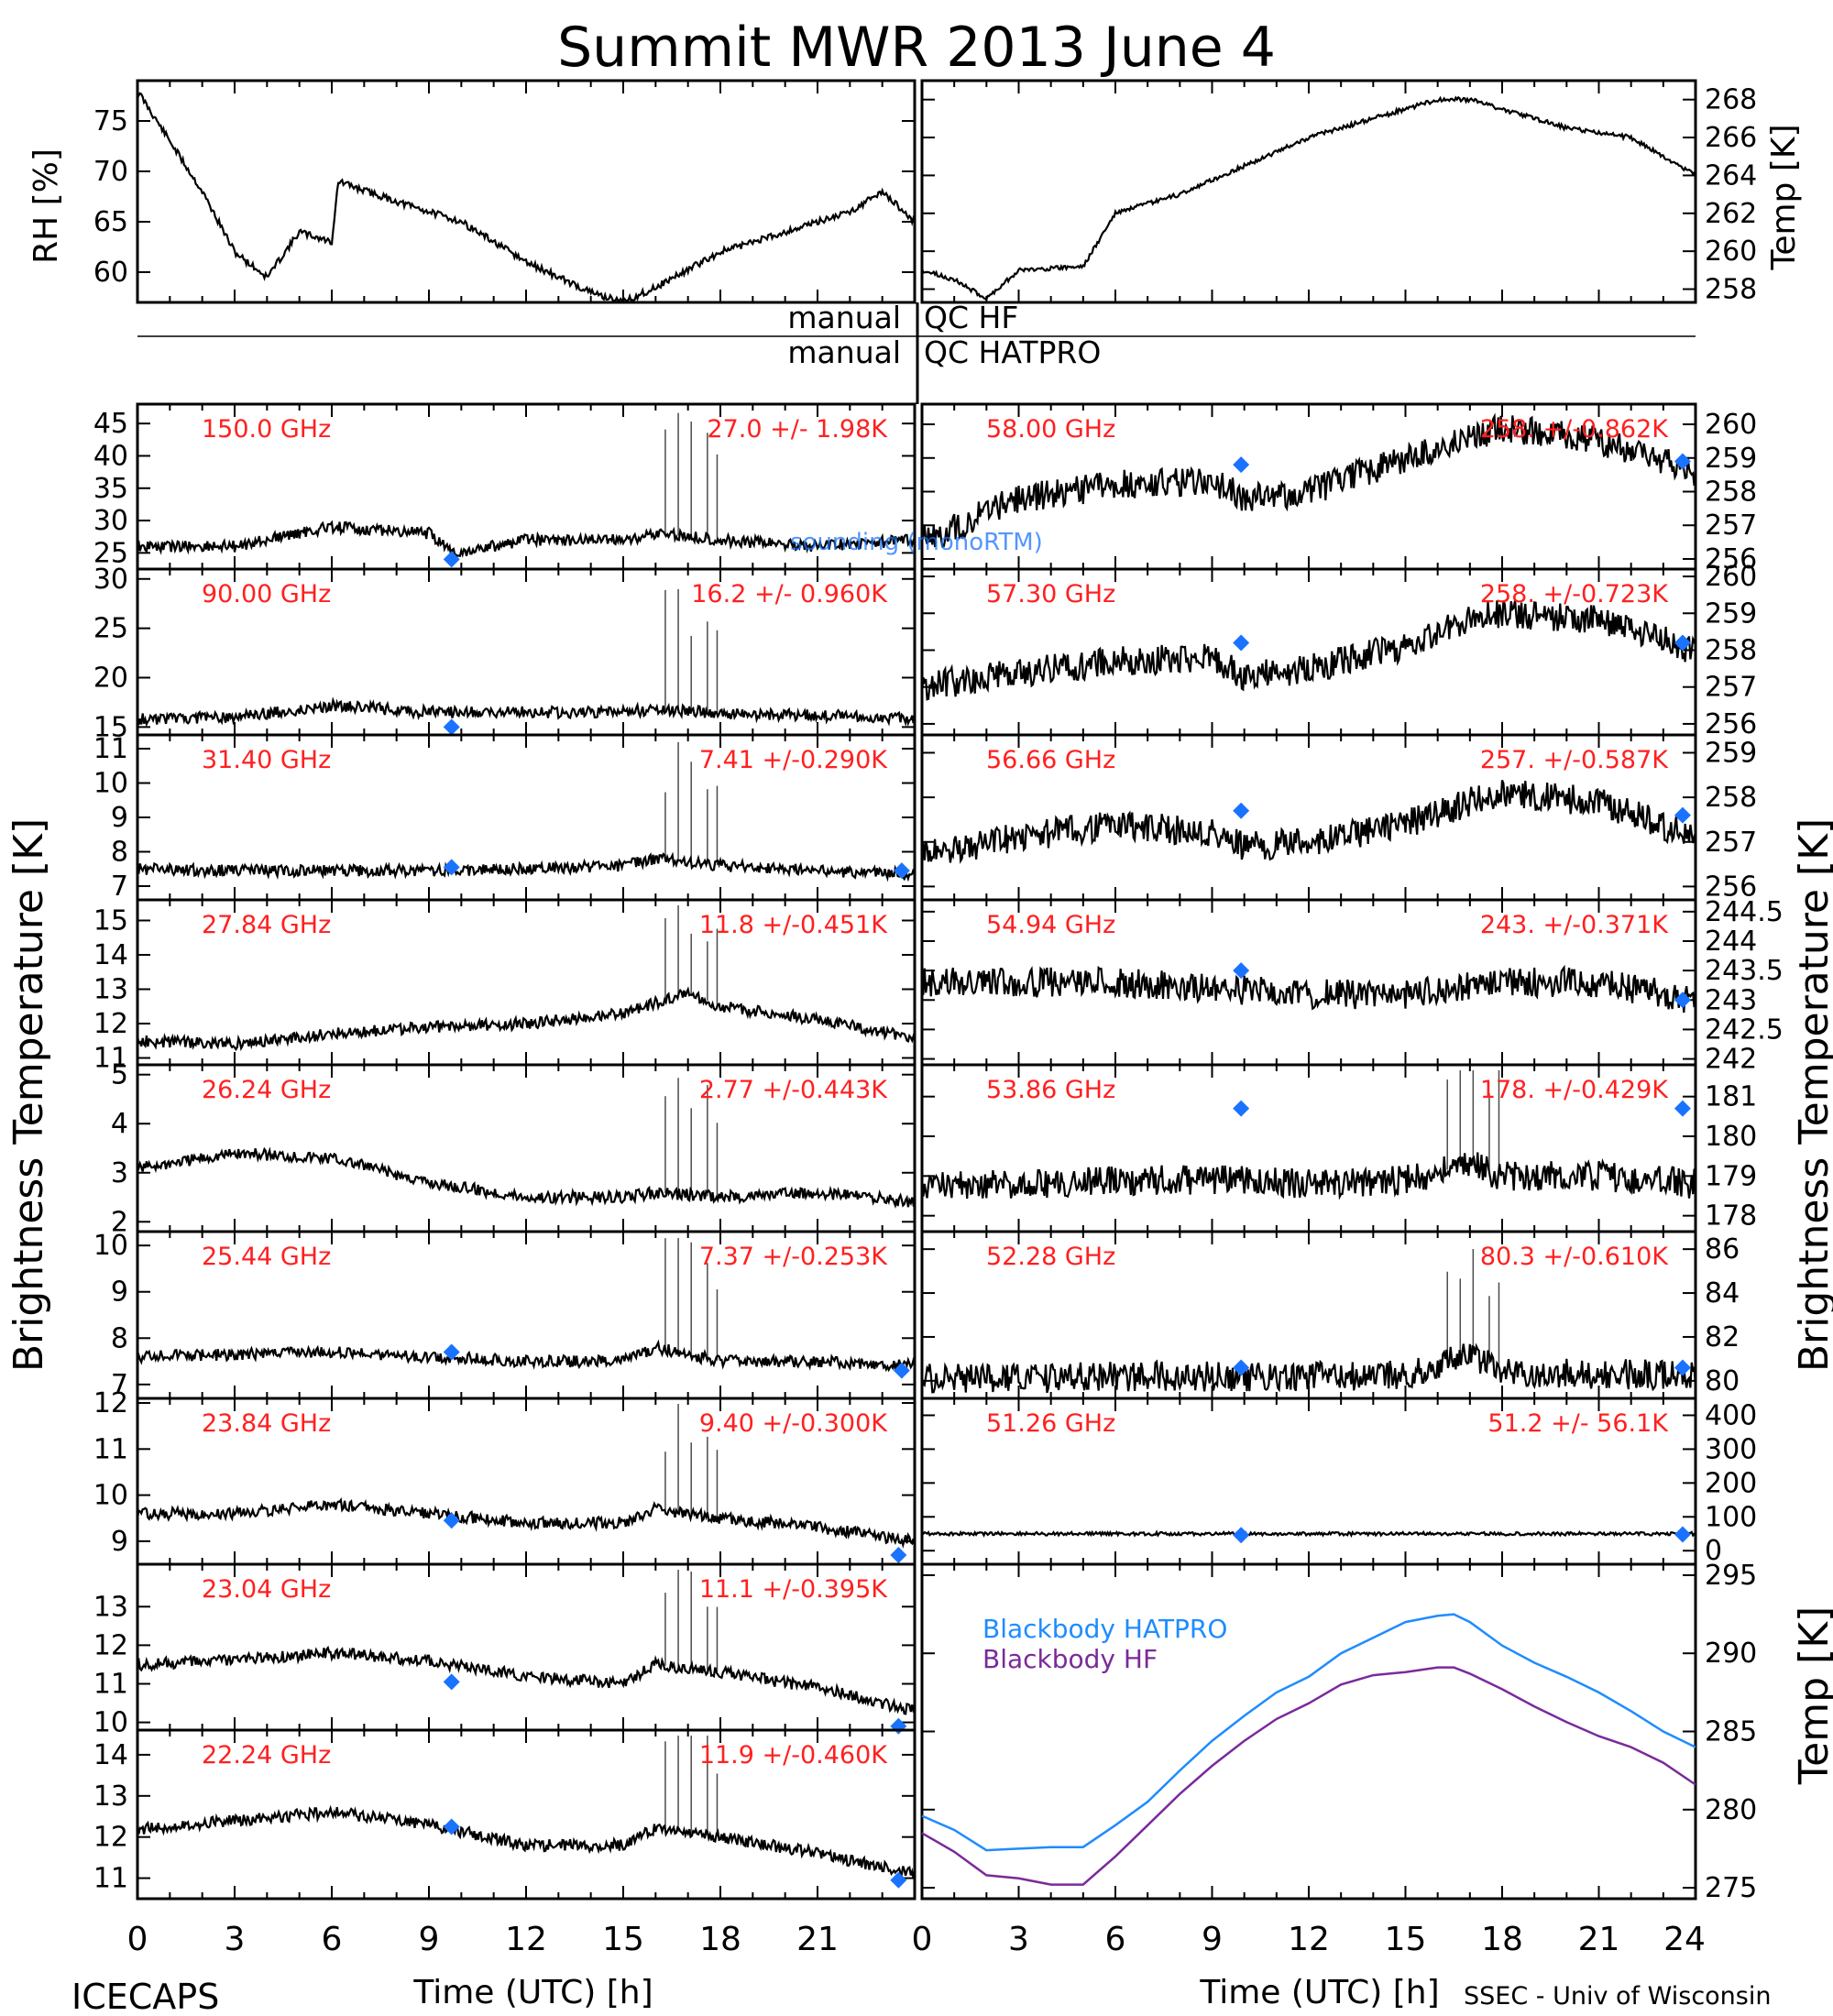 This screenshot has width=1833, height=2016. I want to click on bt-left-panel-8-ytick-label: 12, so click(110, 1838).